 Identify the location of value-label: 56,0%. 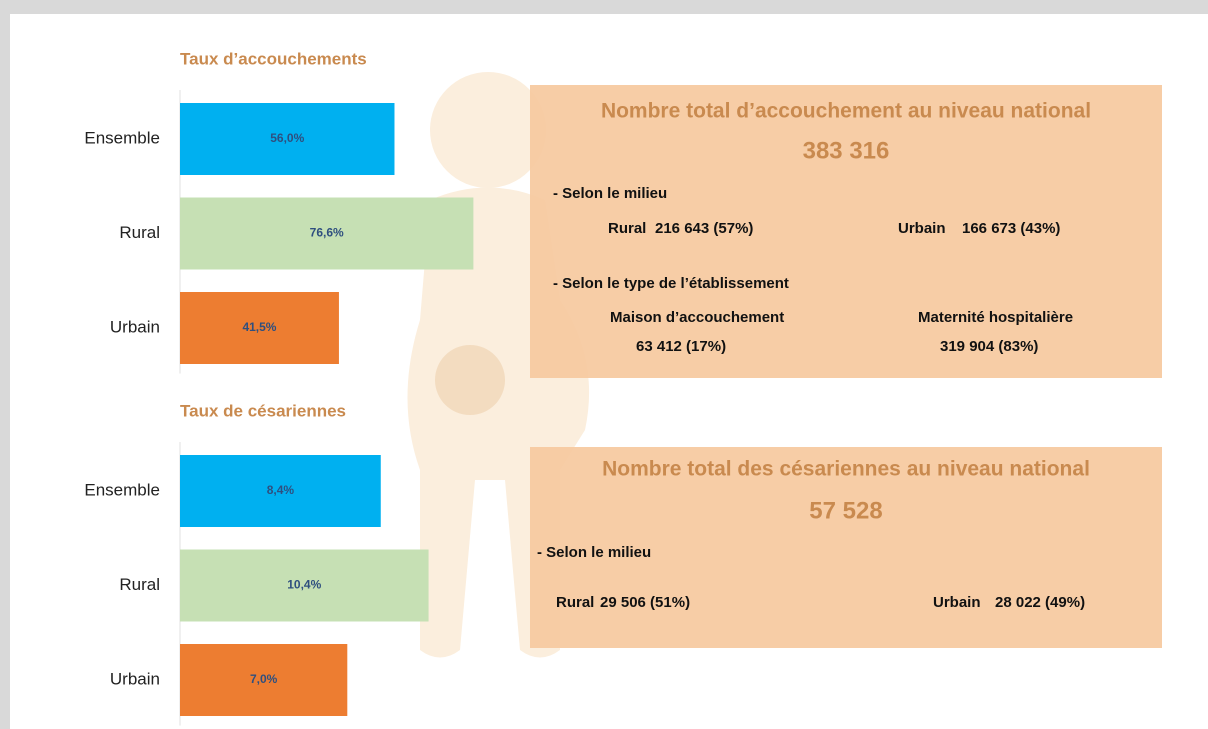
(287, 138).